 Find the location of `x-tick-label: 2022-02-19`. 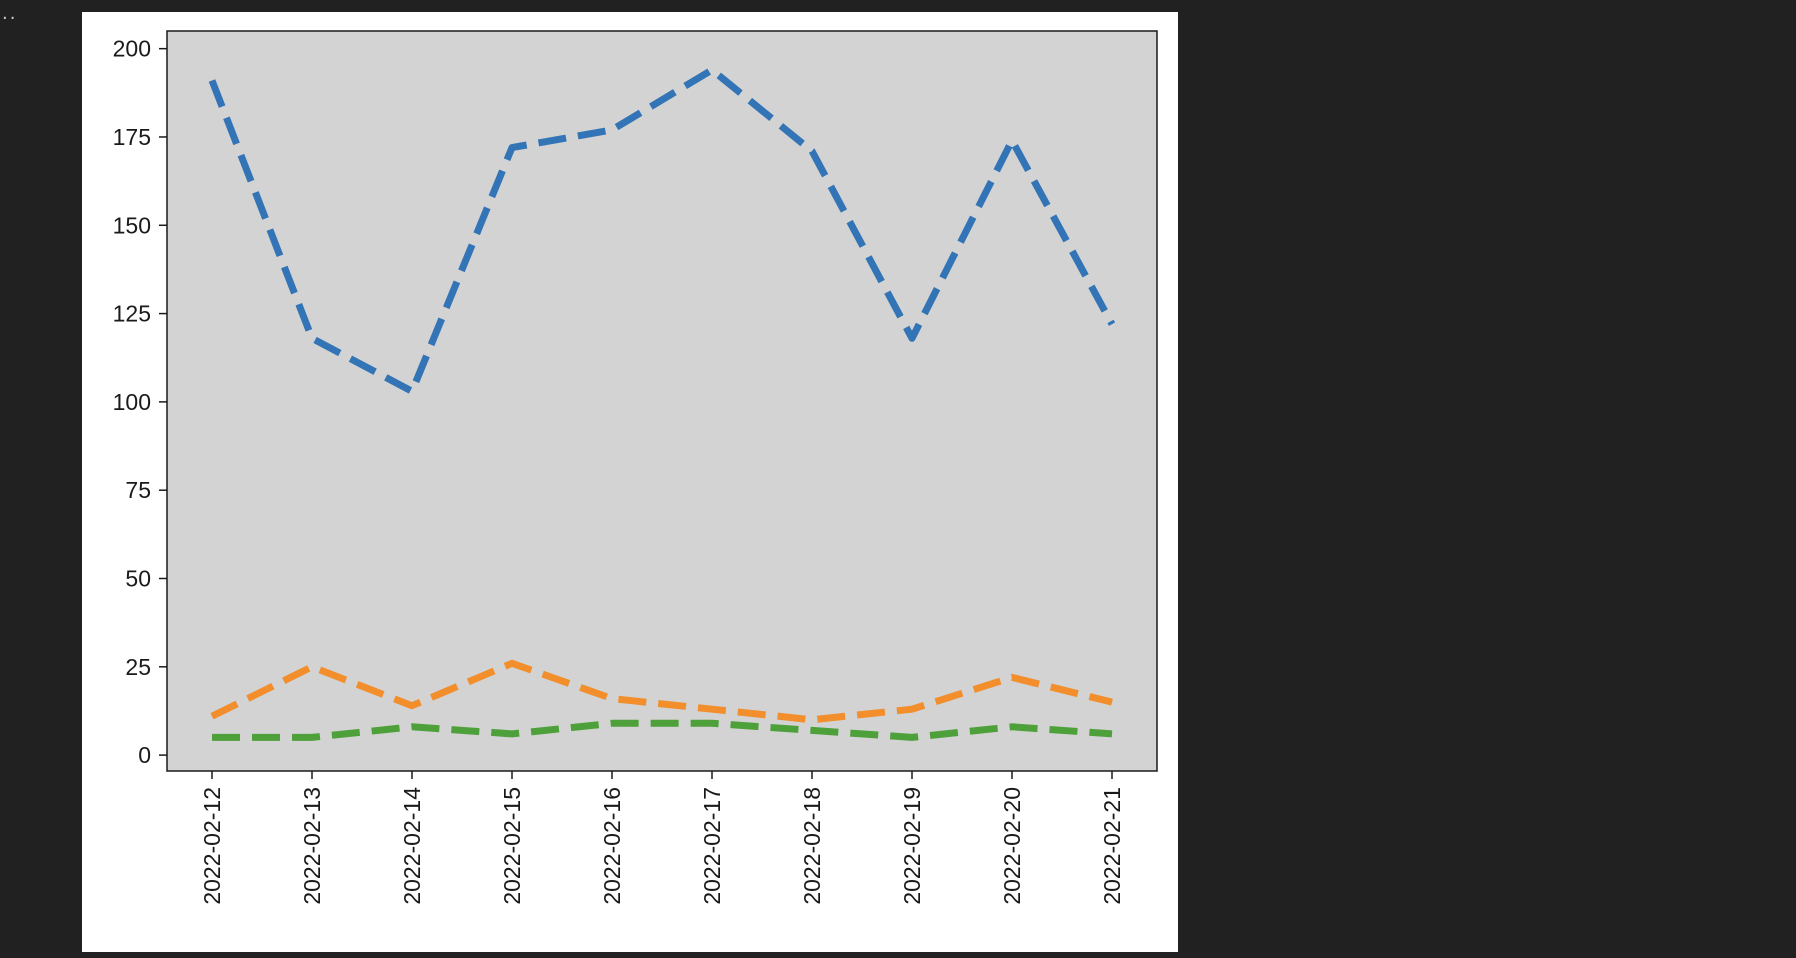

x-tick-label: 2022-02-19 is located at coordinates (912, 846).